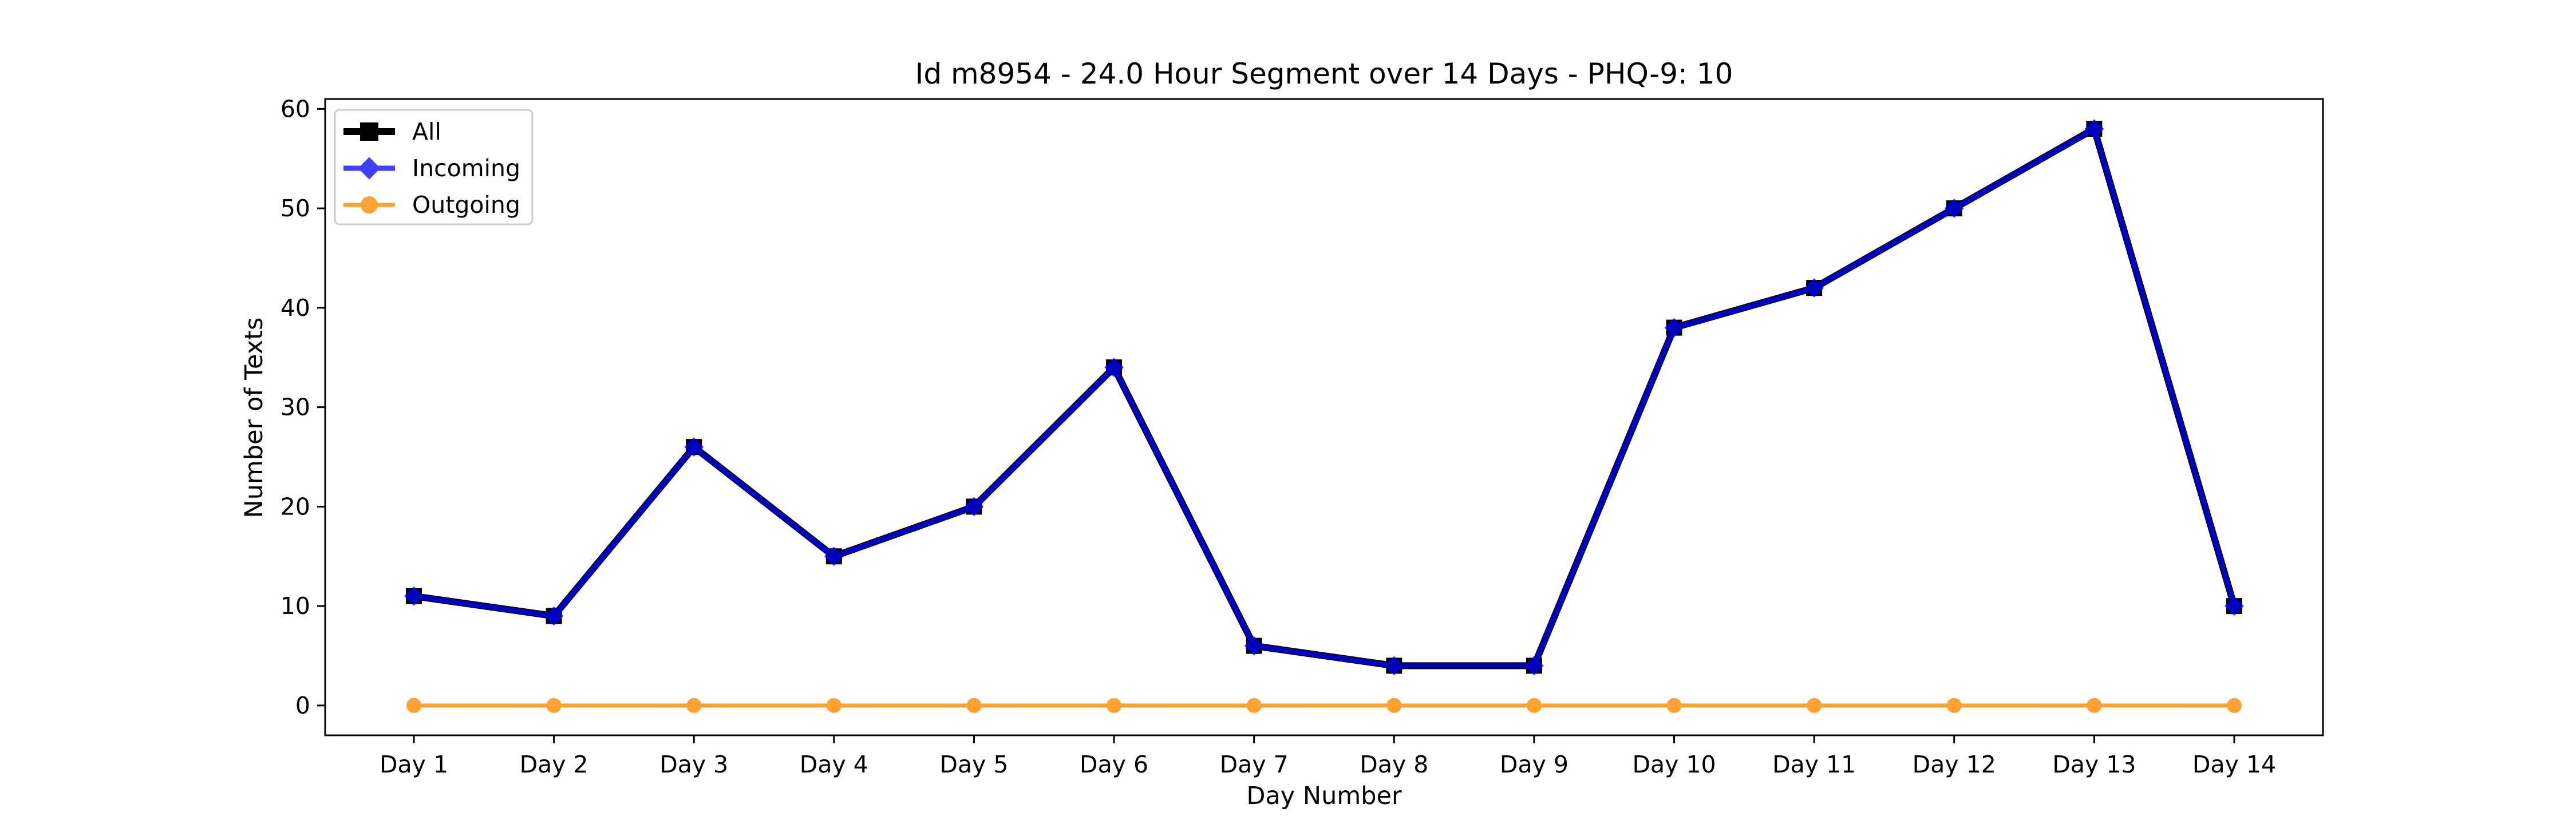  I want to click on legend: All Incoming Outgoing, so click(434, 167).